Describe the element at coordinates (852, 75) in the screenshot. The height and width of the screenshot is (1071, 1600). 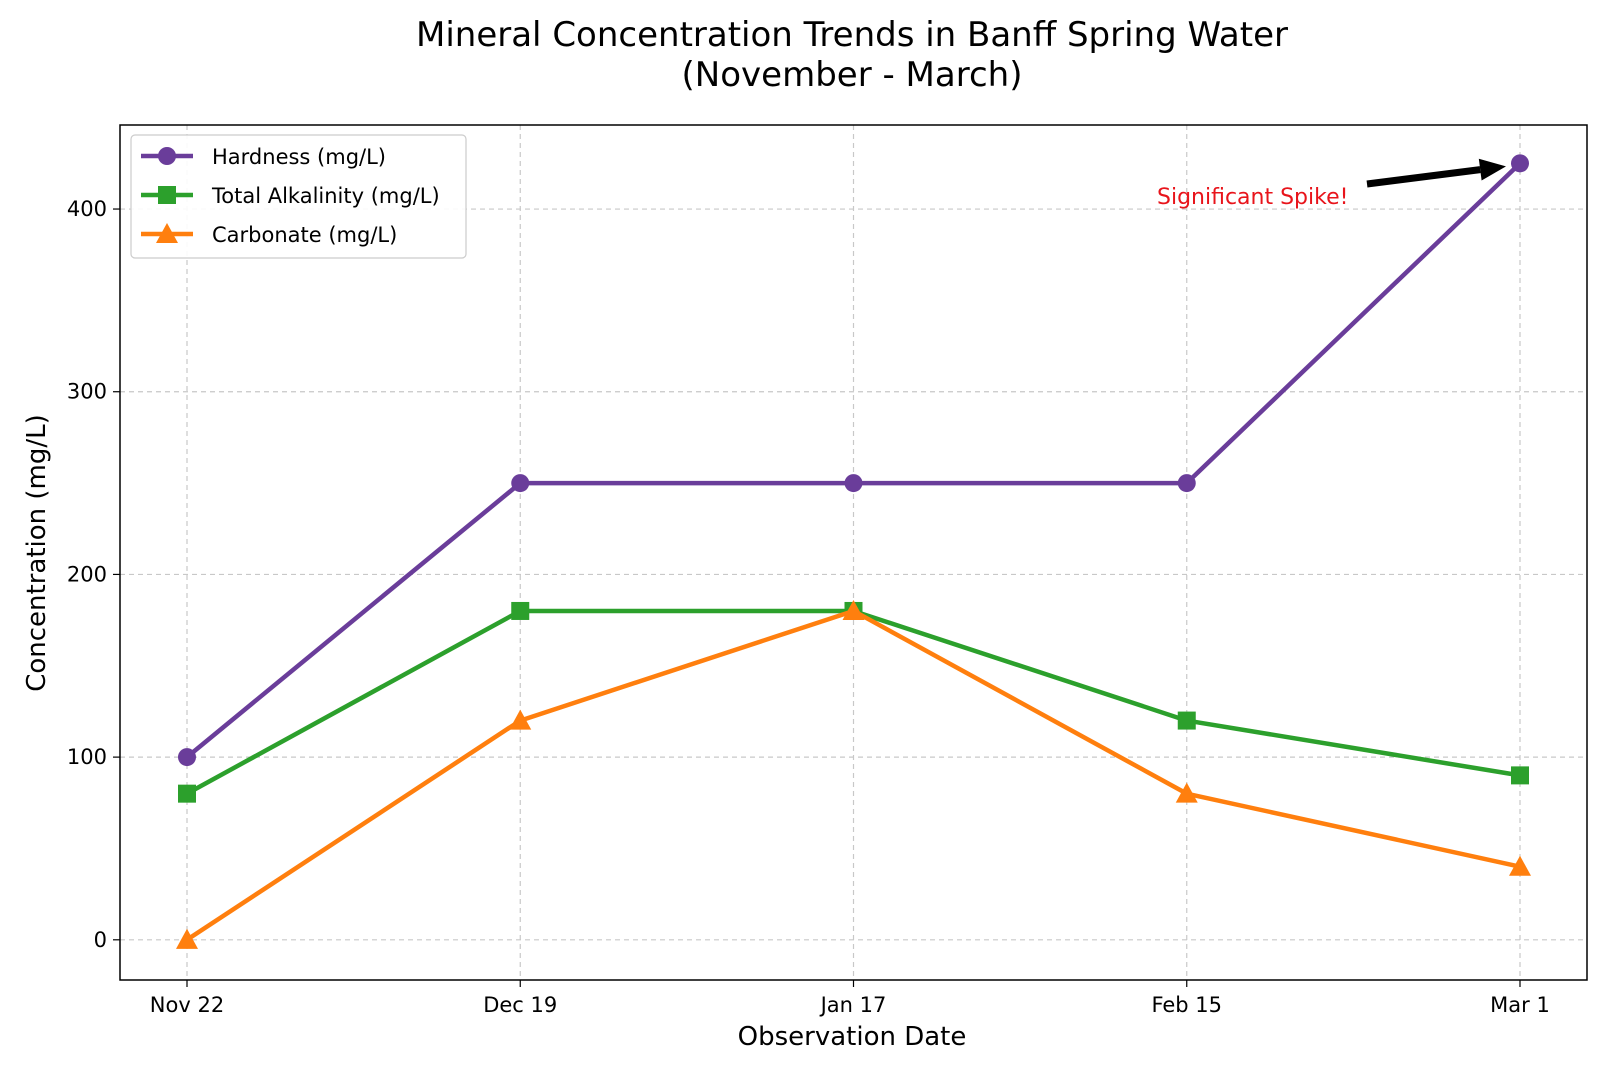
I see `chart-title-line-2: (November - March)` at that location.